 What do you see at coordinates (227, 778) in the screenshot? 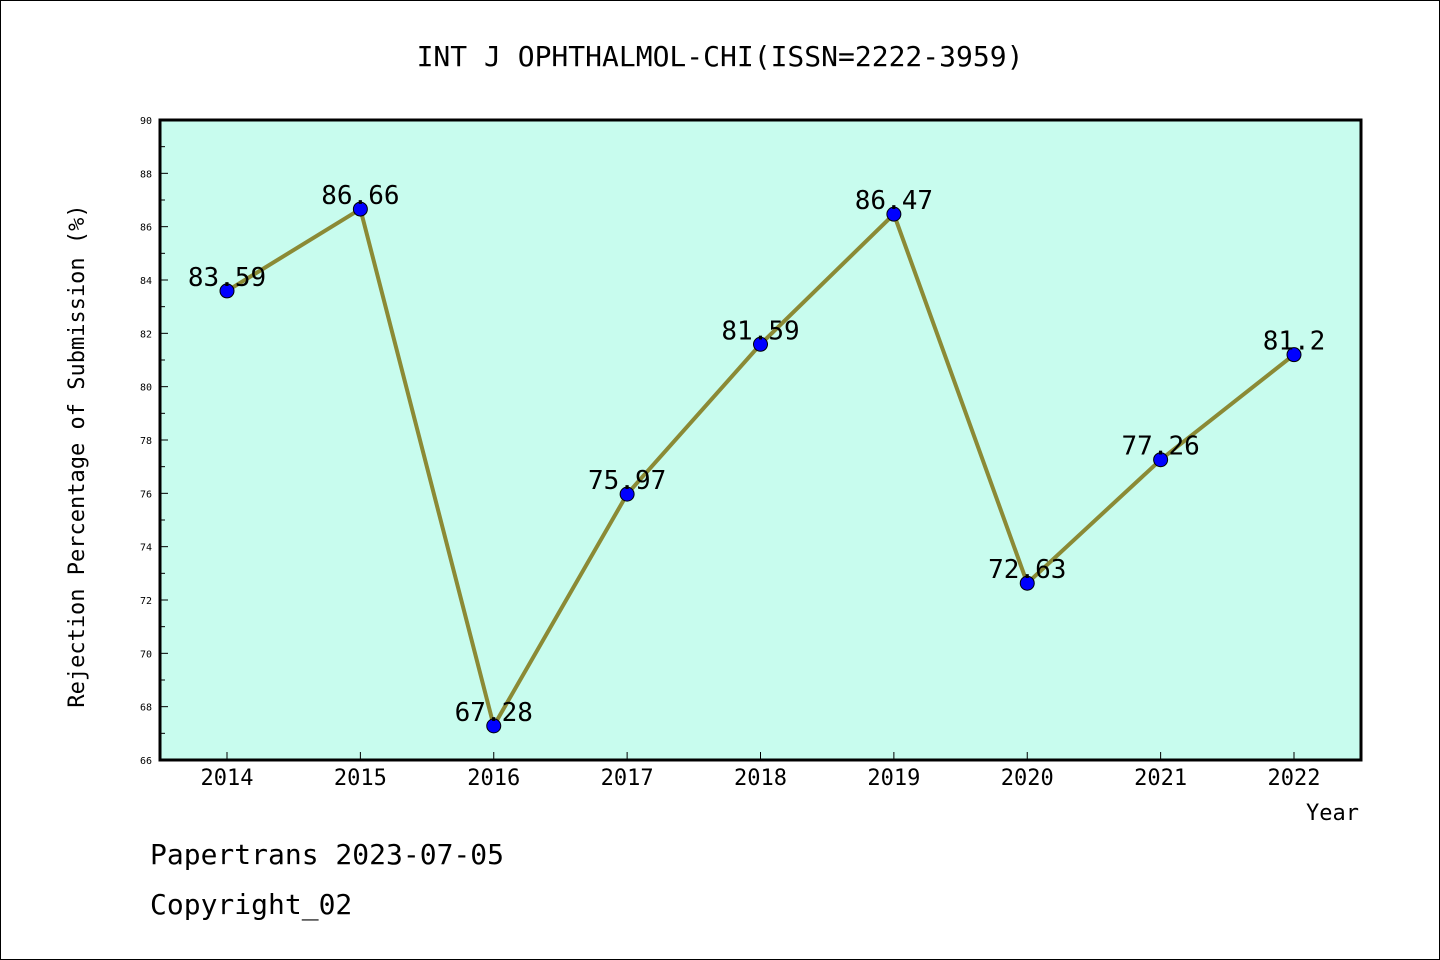
I see `x-tick-label: 2014` at bounding box center [227, 778].